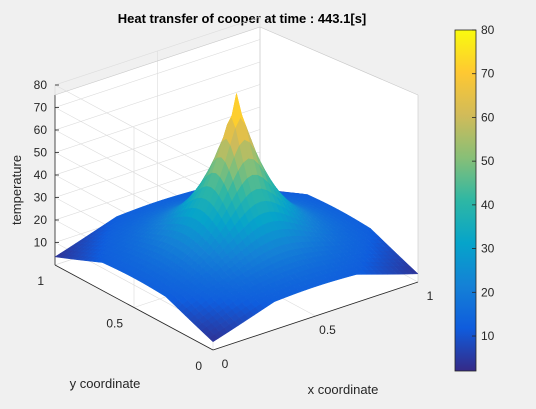 This screenshot has width=536, height=409. What do you see at coordinates (41, 130) in the screenshot?
I see `z-tick-label: 60` at bounding box center [41, 130].